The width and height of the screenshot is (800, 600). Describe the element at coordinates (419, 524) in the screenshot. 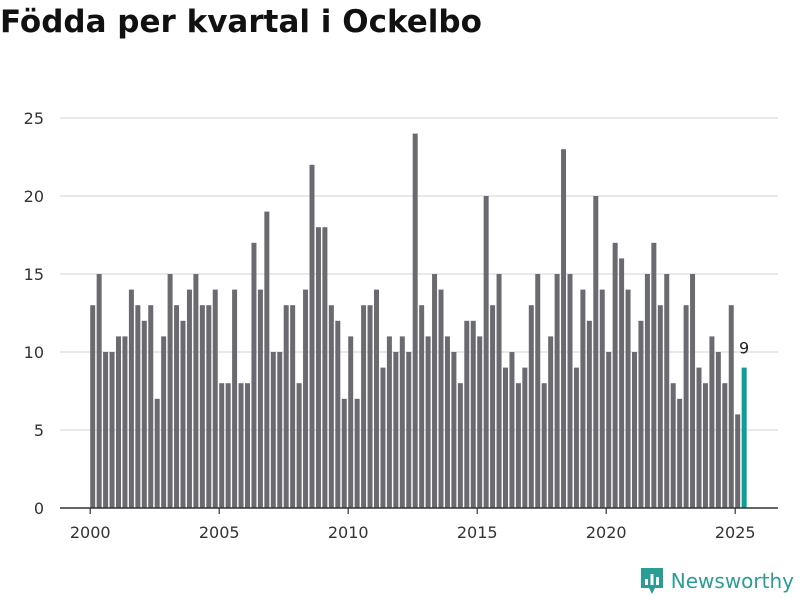

I see `x-axis: 2000 2005 2010 2015 2020 2025` at that location.